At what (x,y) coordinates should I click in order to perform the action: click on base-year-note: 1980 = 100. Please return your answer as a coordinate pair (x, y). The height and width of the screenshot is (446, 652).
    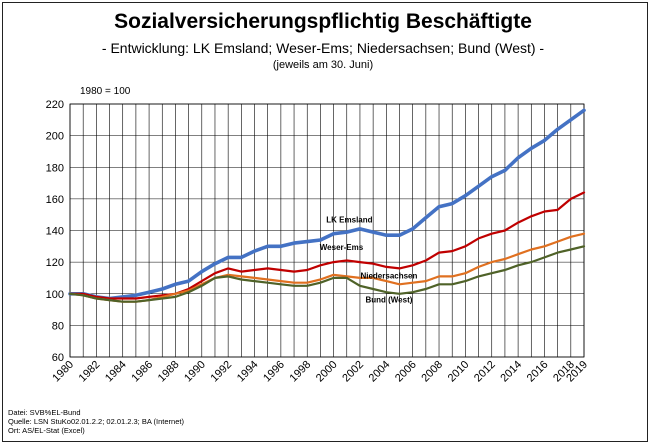
    Looking at the image, I should click on (105, 91).